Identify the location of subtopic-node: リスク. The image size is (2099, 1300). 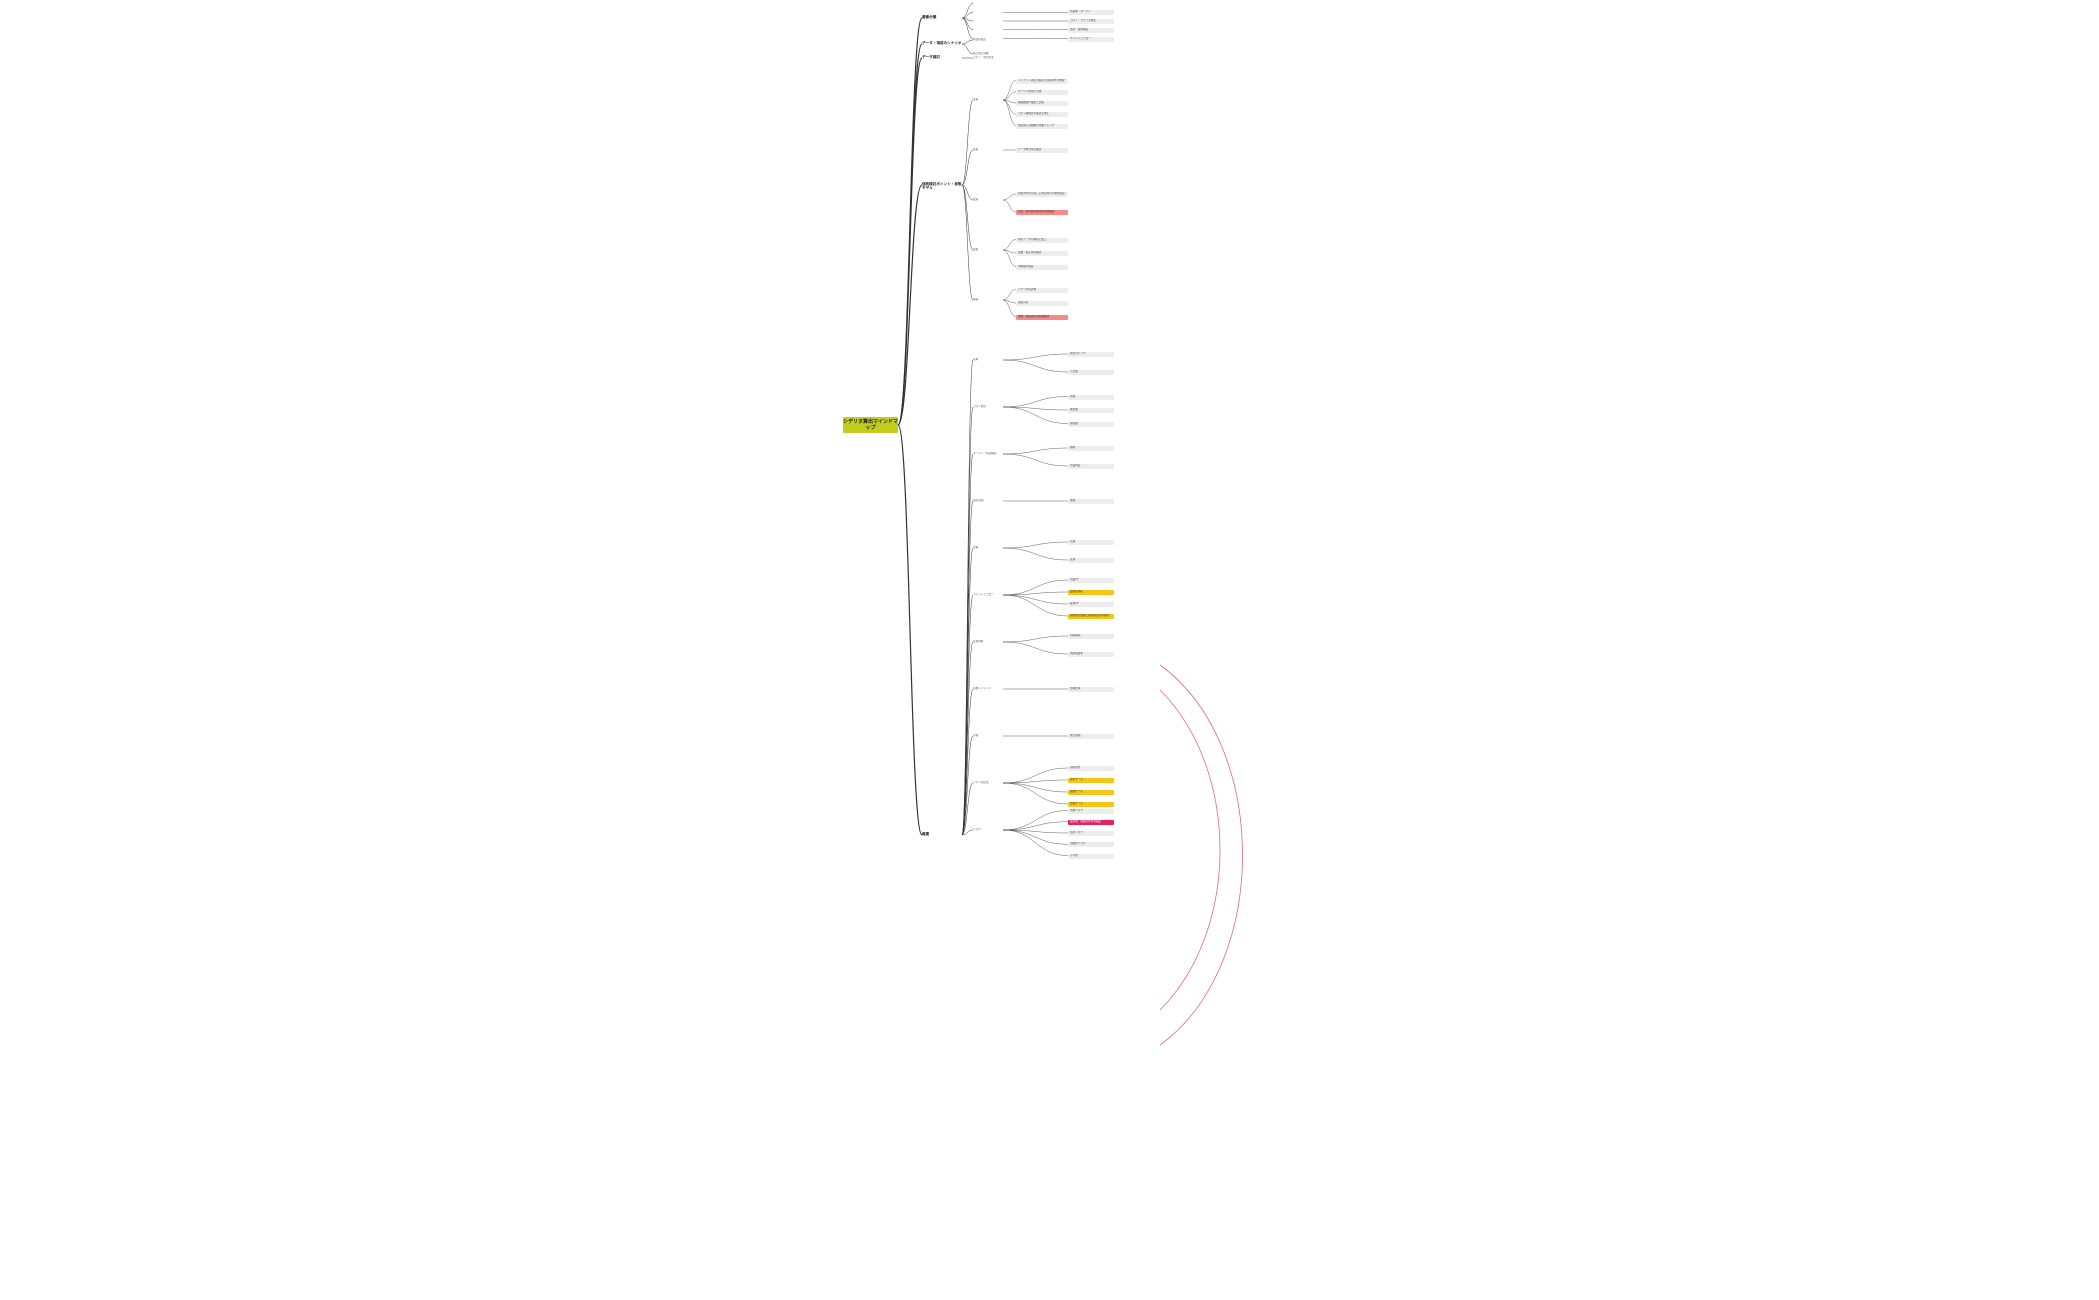
(977, 829).